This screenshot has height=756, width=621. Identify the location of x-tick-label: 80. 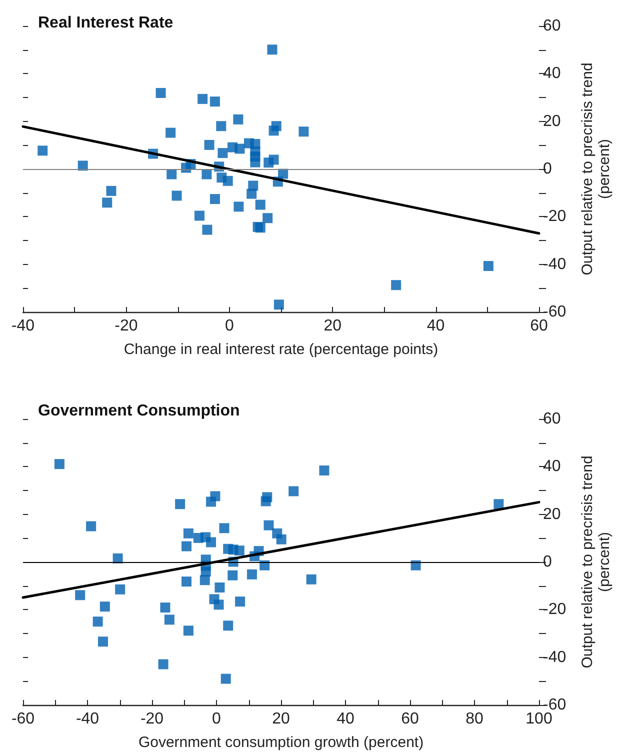
(475, 719).